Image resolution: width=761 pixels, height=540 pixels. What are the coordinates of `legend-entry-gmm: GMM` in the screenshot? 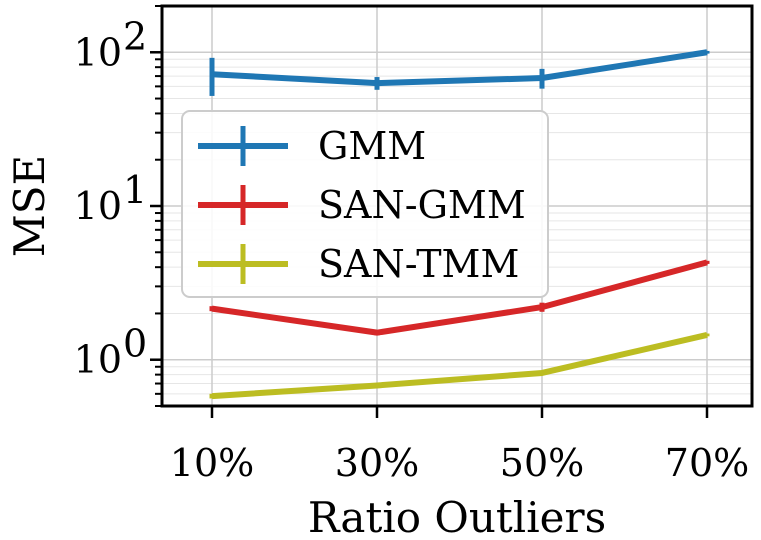 It's located at (312, 146).